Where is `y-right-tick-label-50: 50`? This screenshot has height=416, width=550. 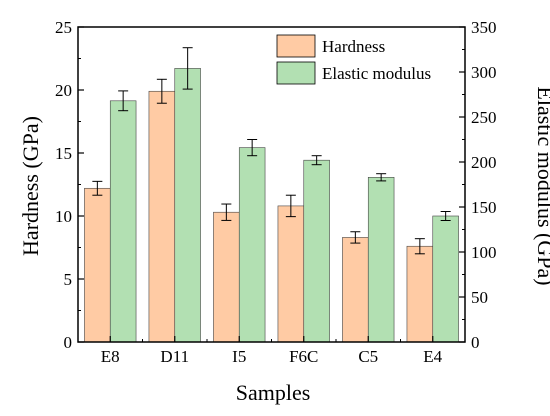 y-right-tick-label-50: 50 is located at coordinates (479, 297).